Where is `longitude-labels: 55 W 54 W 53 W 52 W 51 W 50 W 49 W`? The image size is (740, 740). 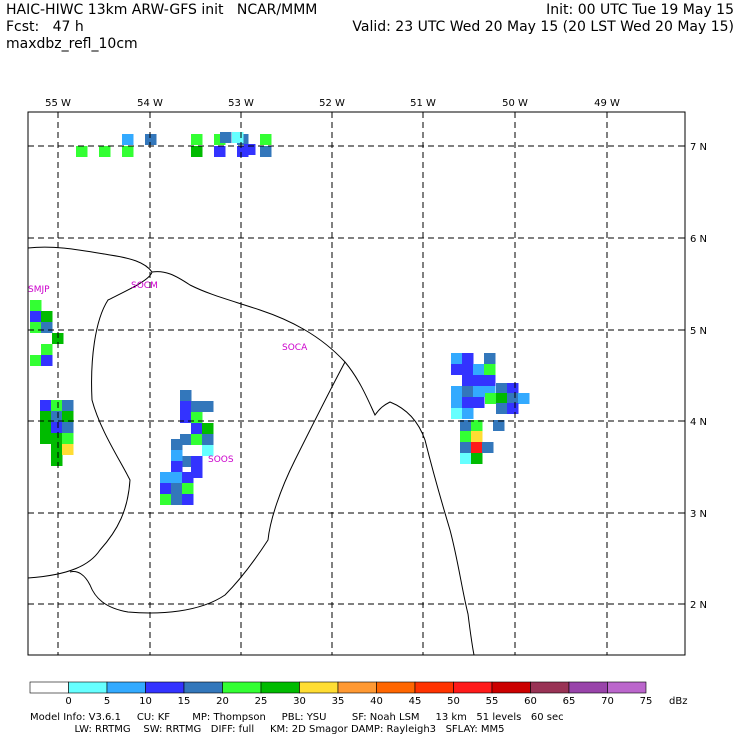 longitude-labels: 55 W 54 W 53 W 52 W 51 W 50 W 49 W is located at coordinates (332, 108).